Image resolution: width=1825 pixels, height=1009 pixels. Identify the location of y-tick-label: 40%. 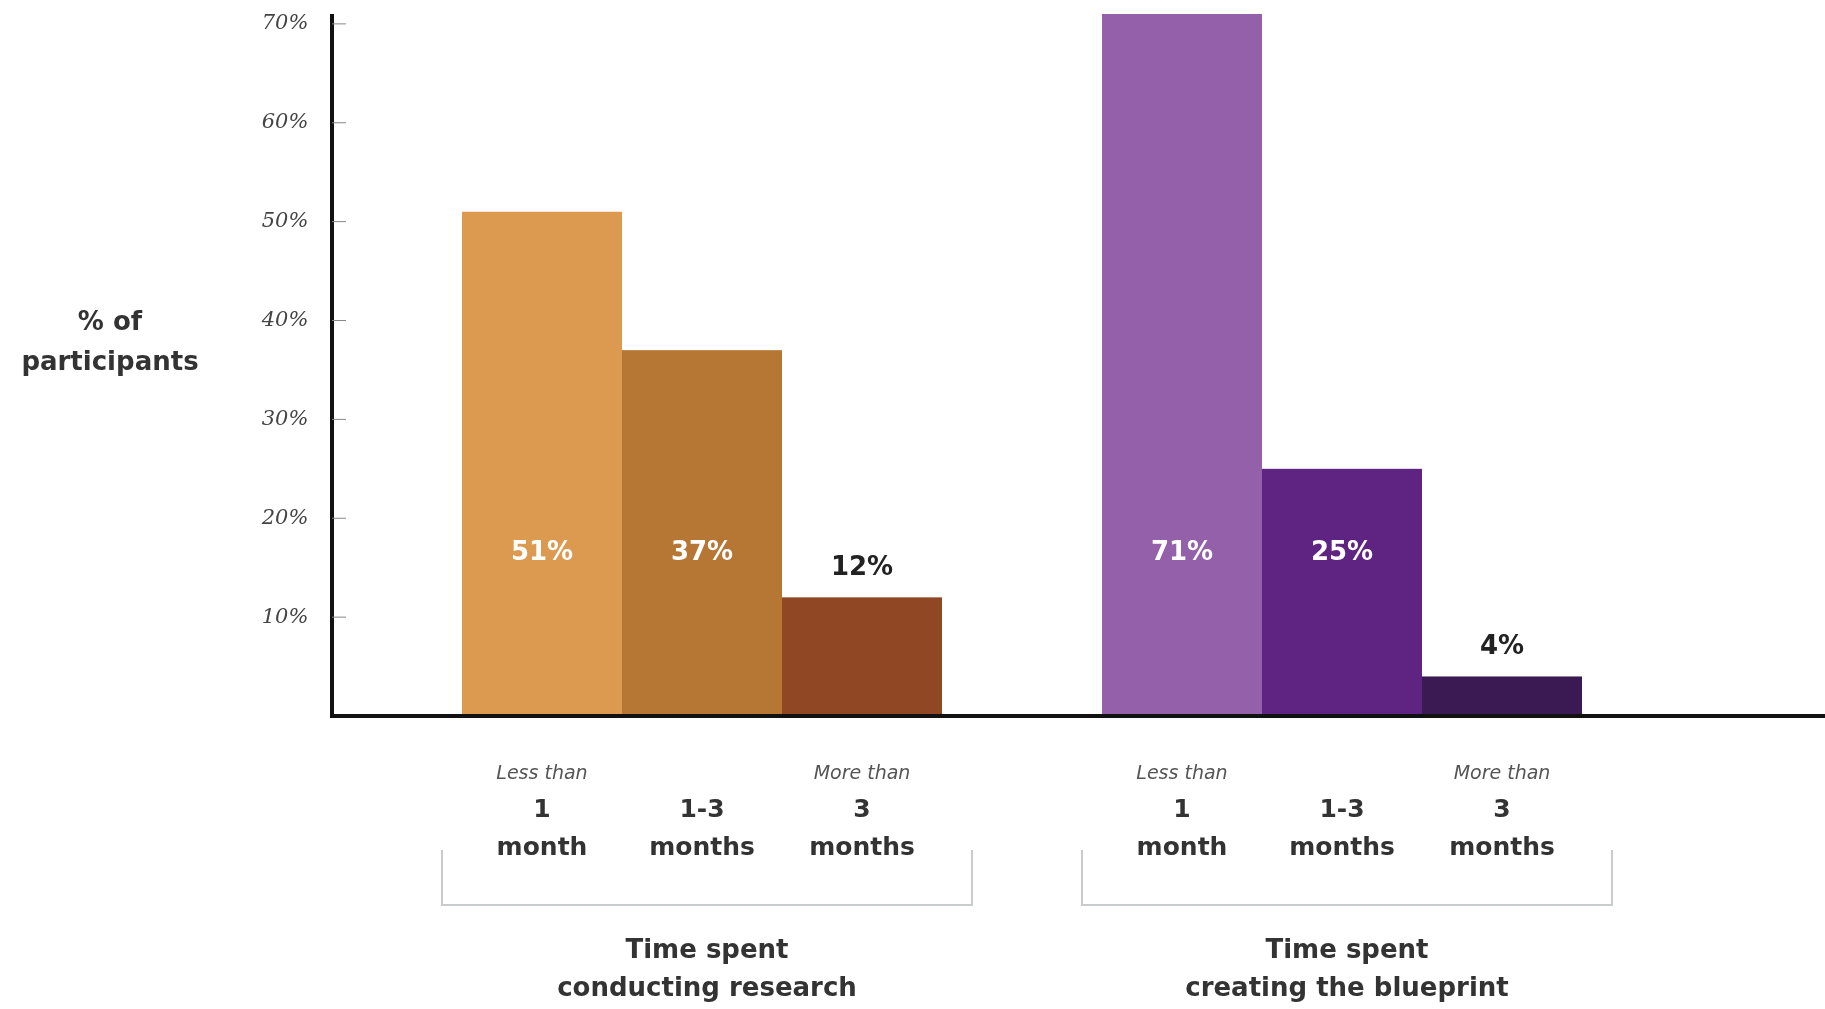
(284, 319).